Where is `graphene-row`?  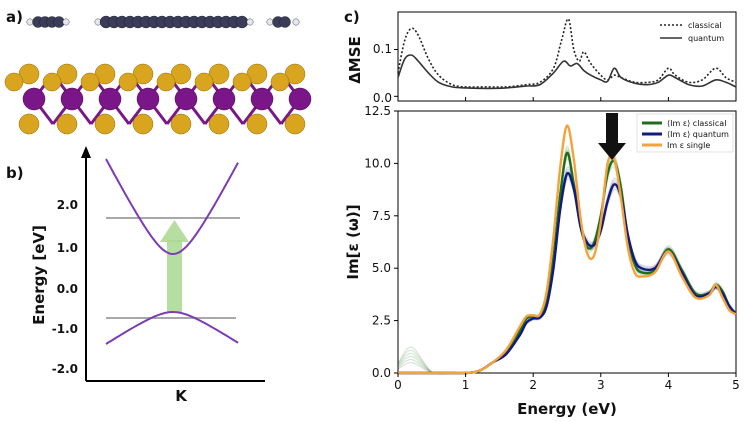 graphene-row is located at coordinates (163, 22).